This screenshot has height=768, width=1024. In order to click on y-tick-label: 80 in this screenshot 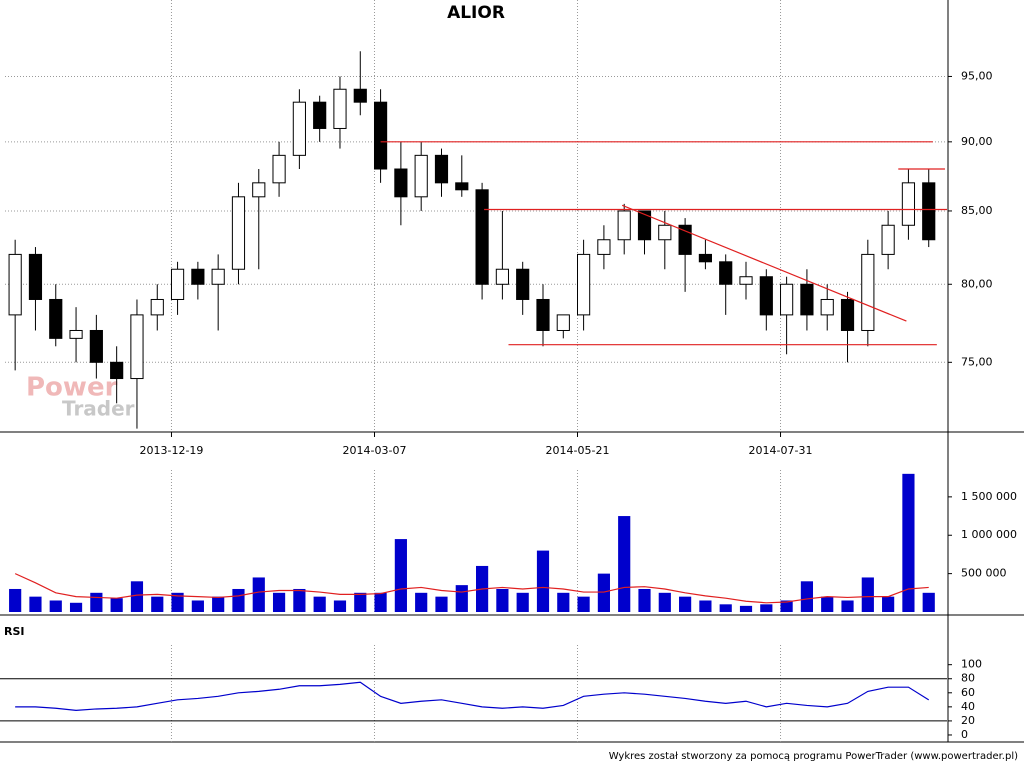, I will do `click(968, 678)`.